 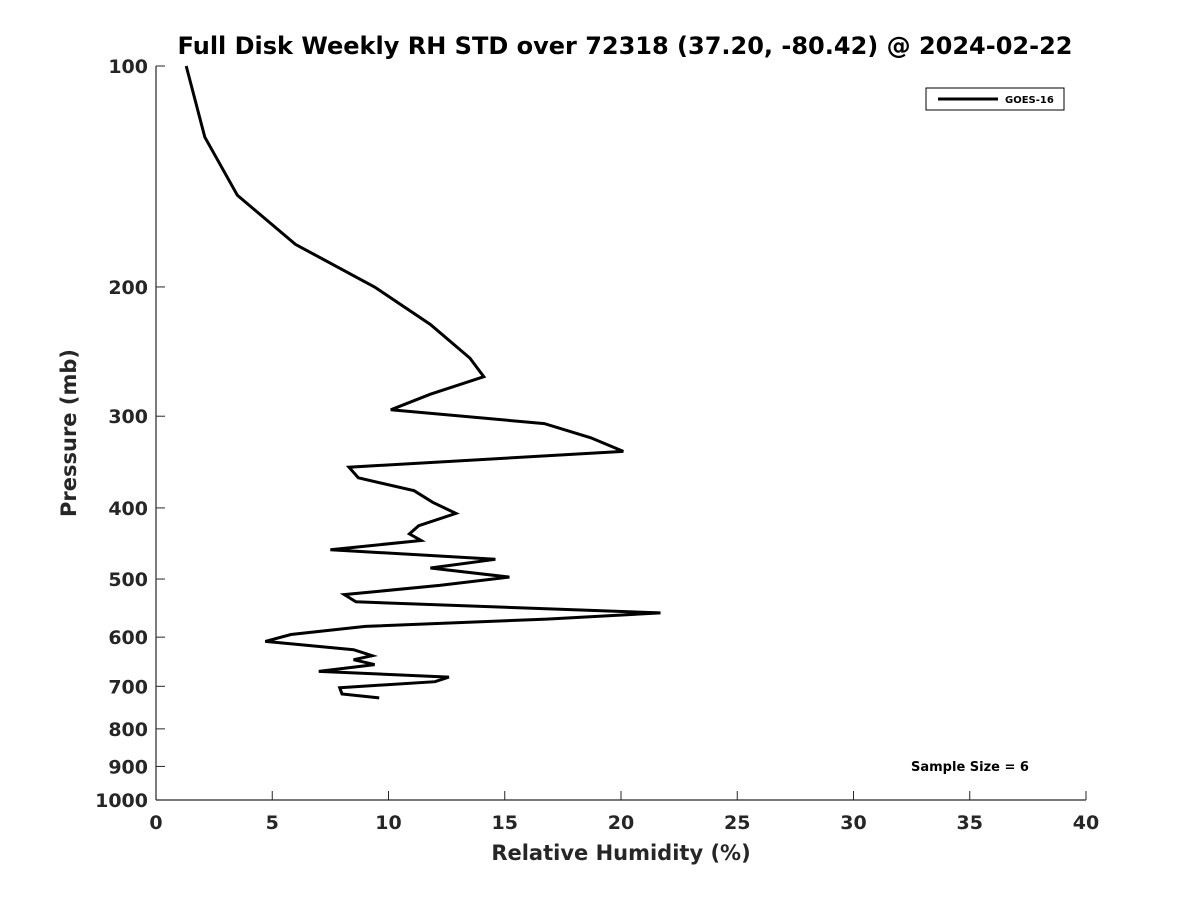 What do you see at coordinates (388, 823) in the screenshot?
I see `x-tick-label-10: 10` at bounding box center [388, 823].